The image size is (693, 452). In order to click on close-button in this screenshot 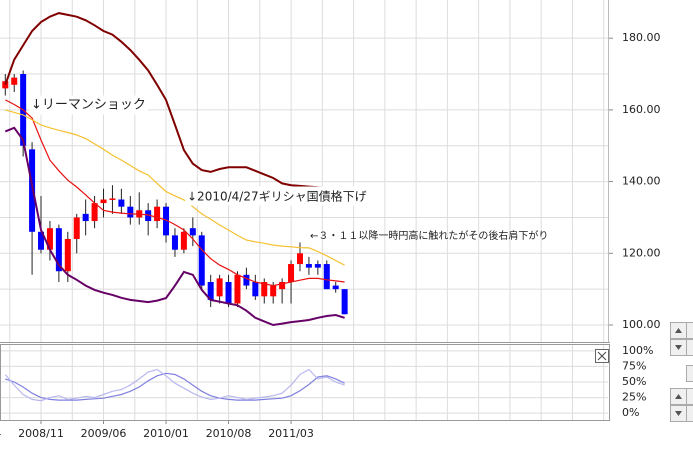, I will do `click(602, 356)`.